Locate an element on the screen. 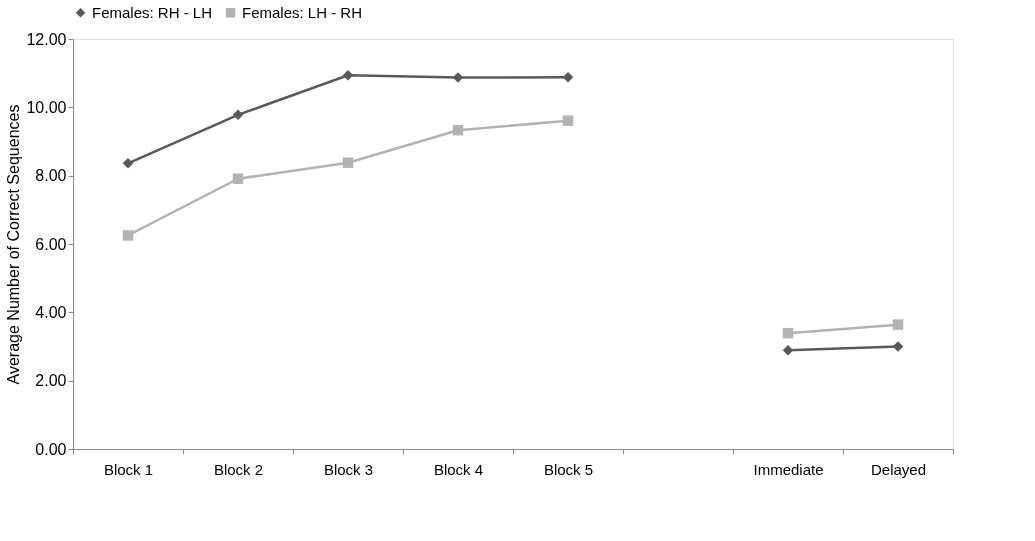 The height and width of the screenshot is (541, 1035). y-tick-label: 8.00 is located at coordinates (51, 176).